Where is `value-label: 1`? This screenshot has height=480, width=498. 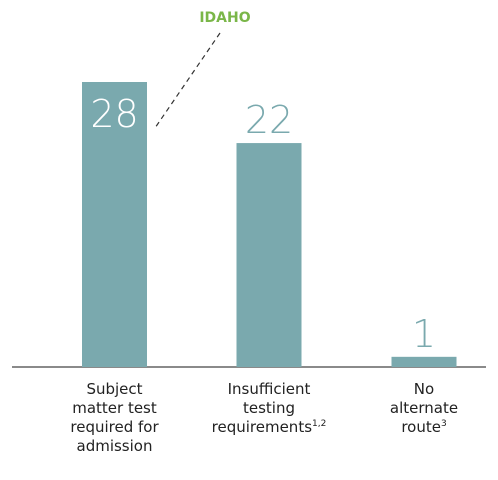
value-label: 1 is located at coordinates (424, 334).